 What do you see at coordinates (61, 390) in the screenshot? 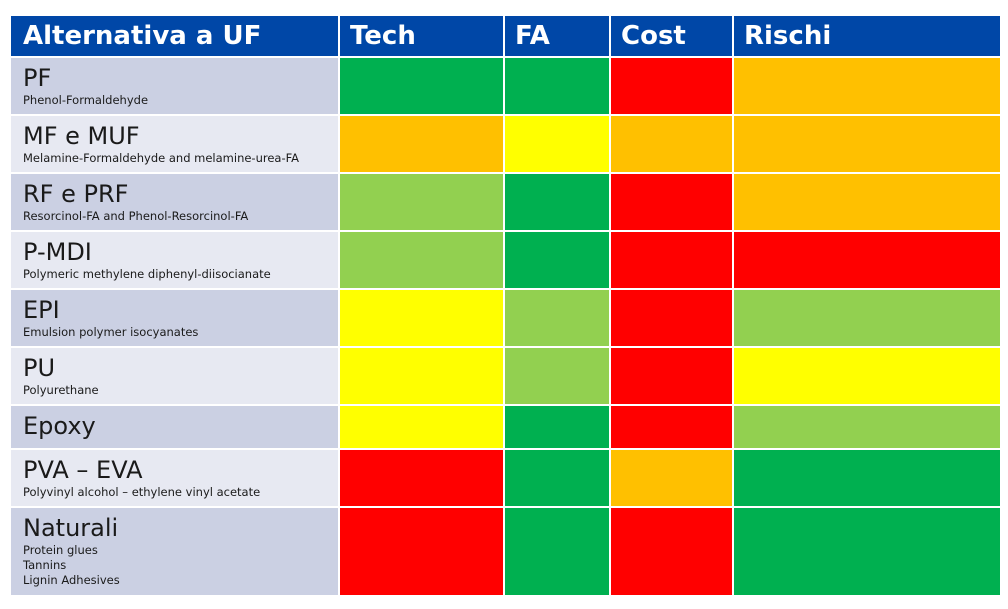
I see `alternative-description: Polyurethane` at bounding box center [61, 390].